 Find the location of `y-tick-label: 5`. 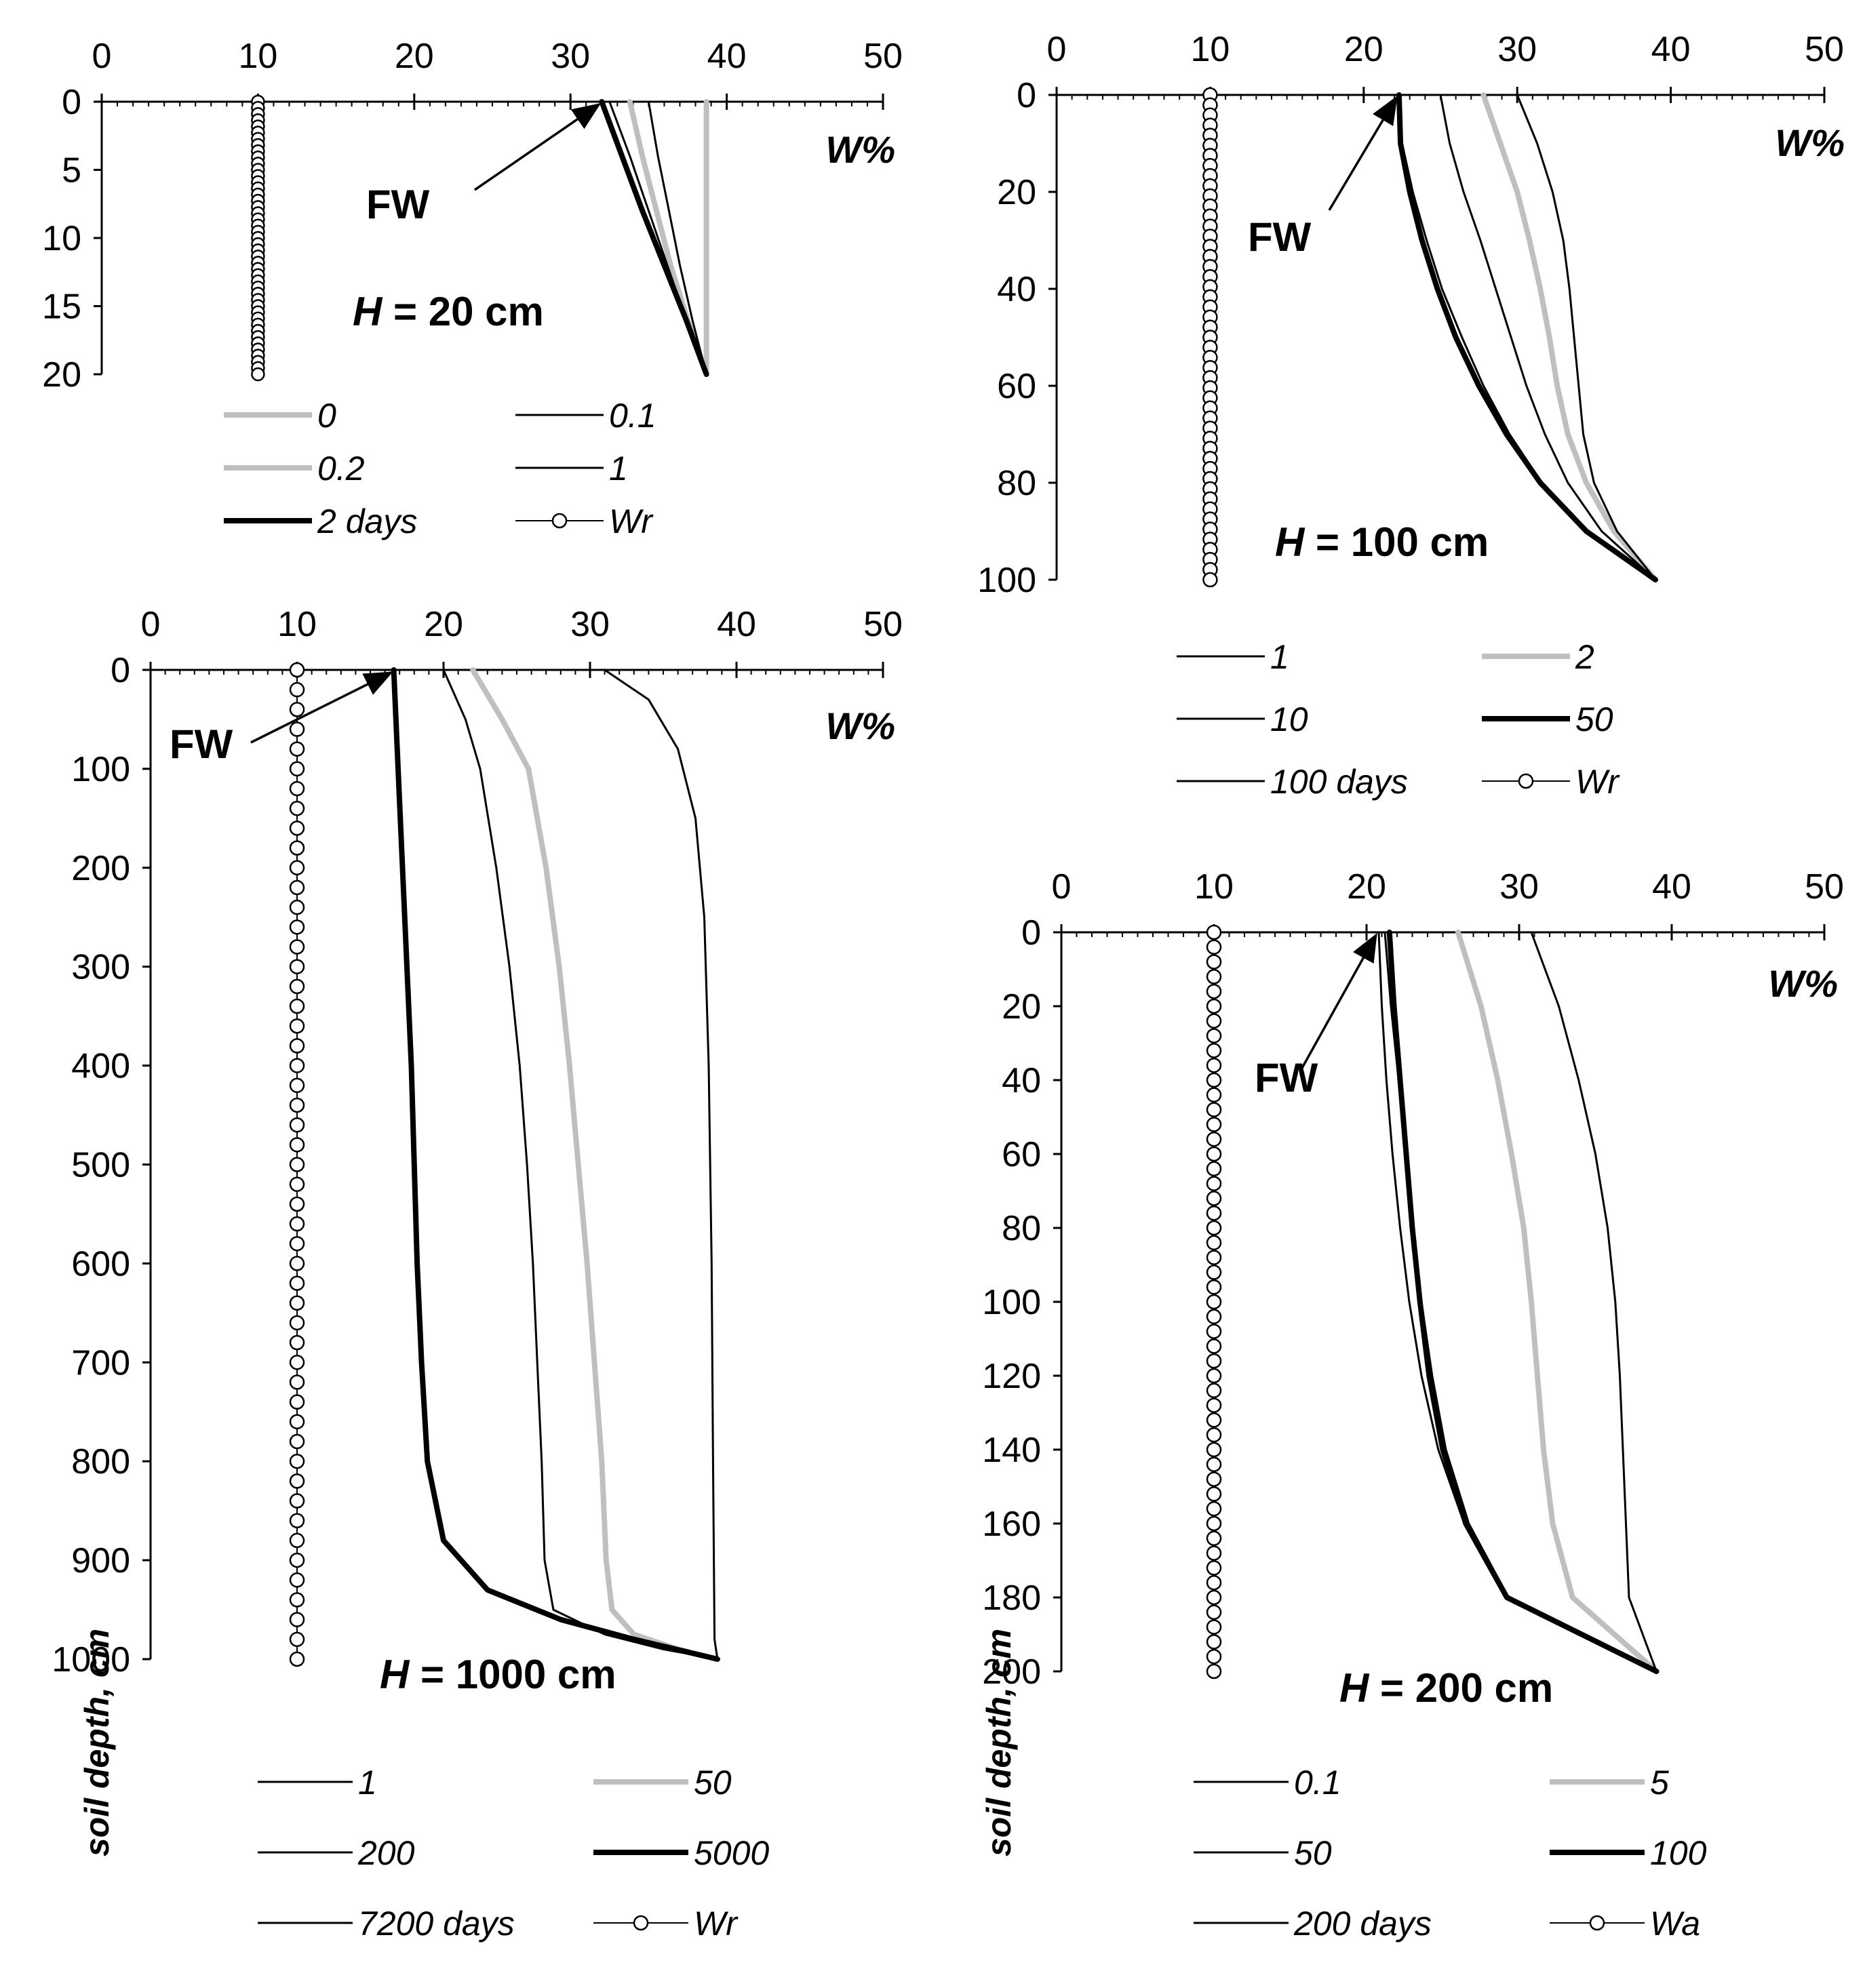

y-tick-label: 5 is located at coordinates (72, 171).